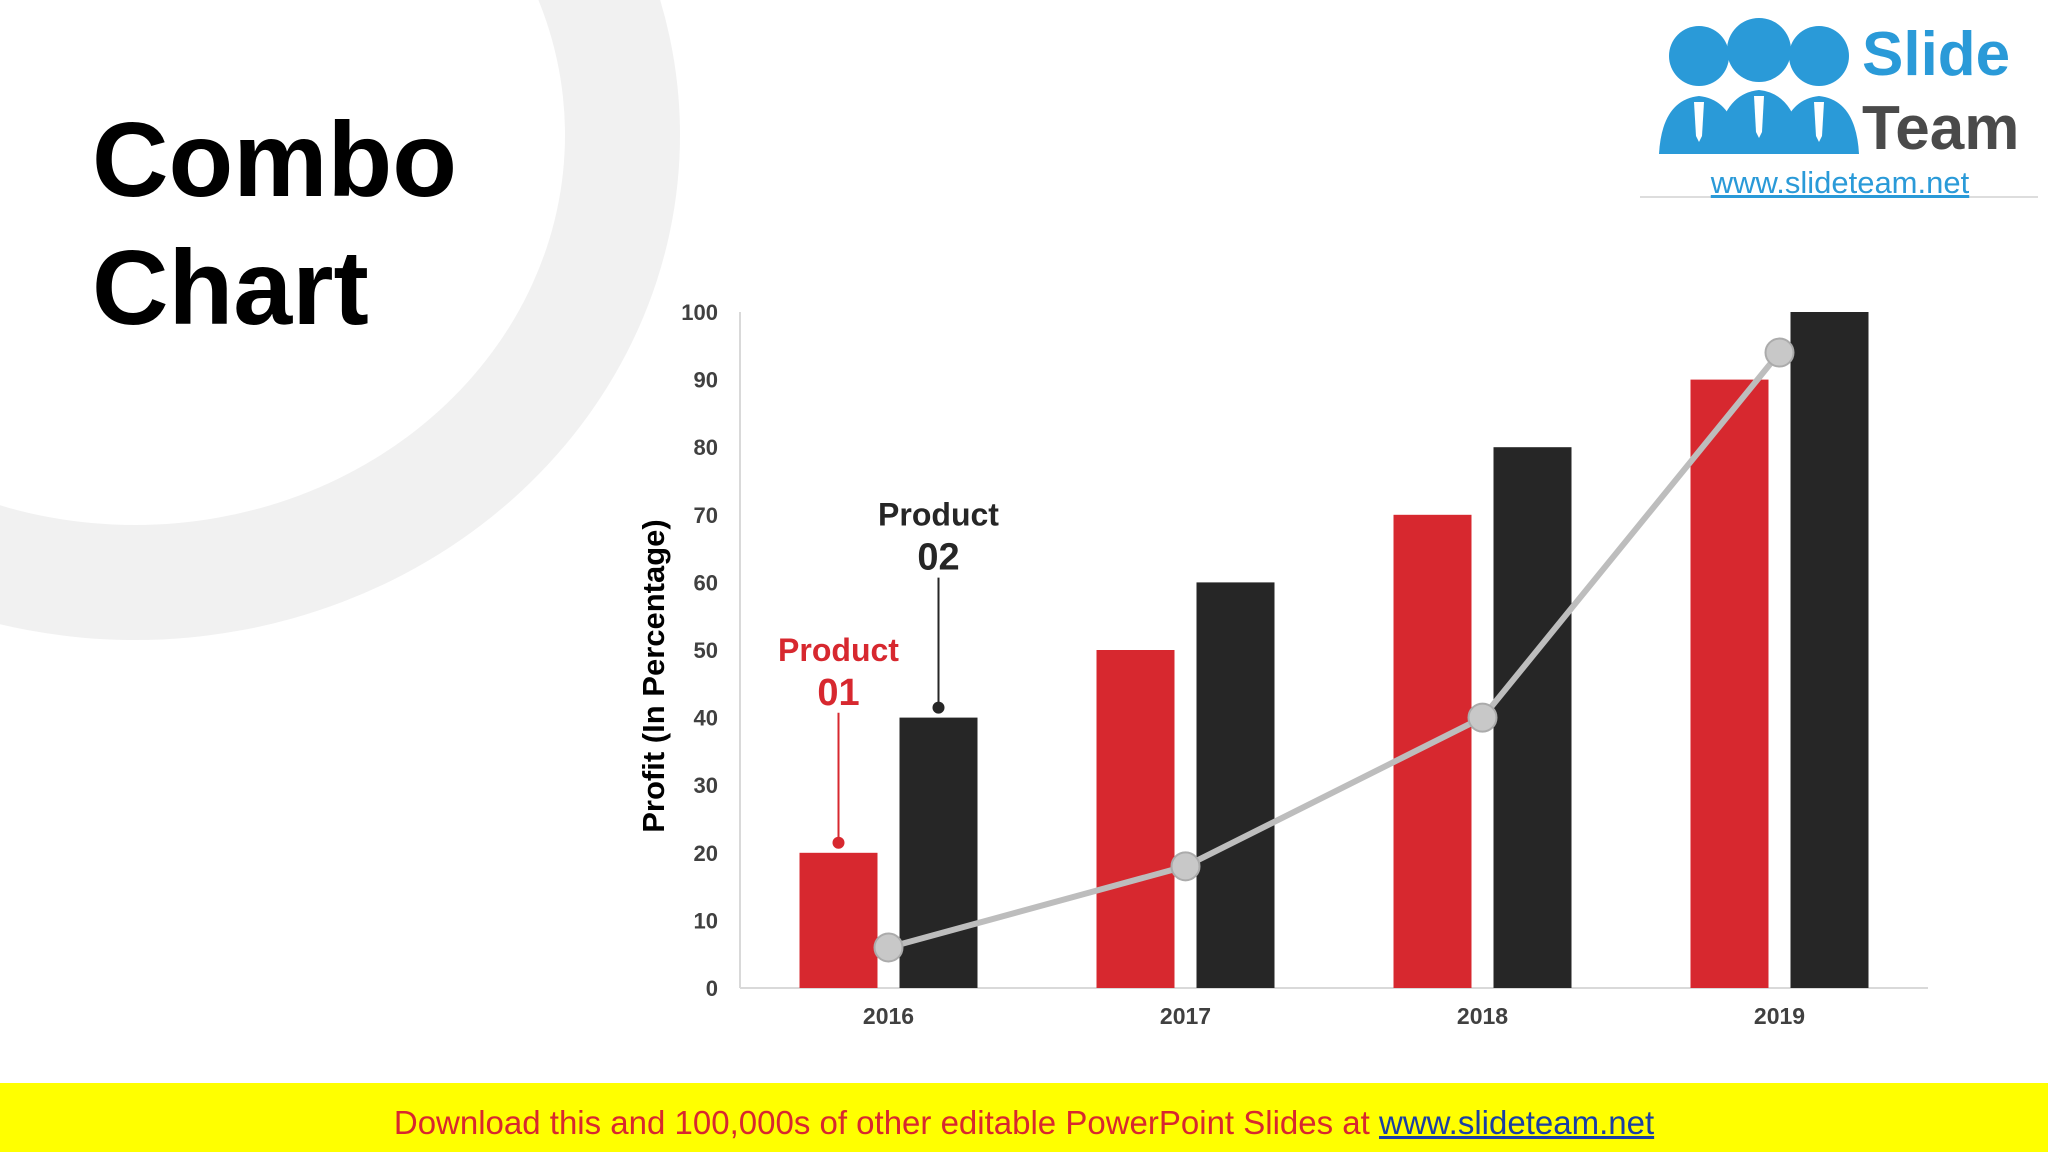 The height and width of the screenshot is (1152, 2048). Describe the element at coordinates (1829, 650) in the screenshot. I see `bar-product-02-2019` at that location.